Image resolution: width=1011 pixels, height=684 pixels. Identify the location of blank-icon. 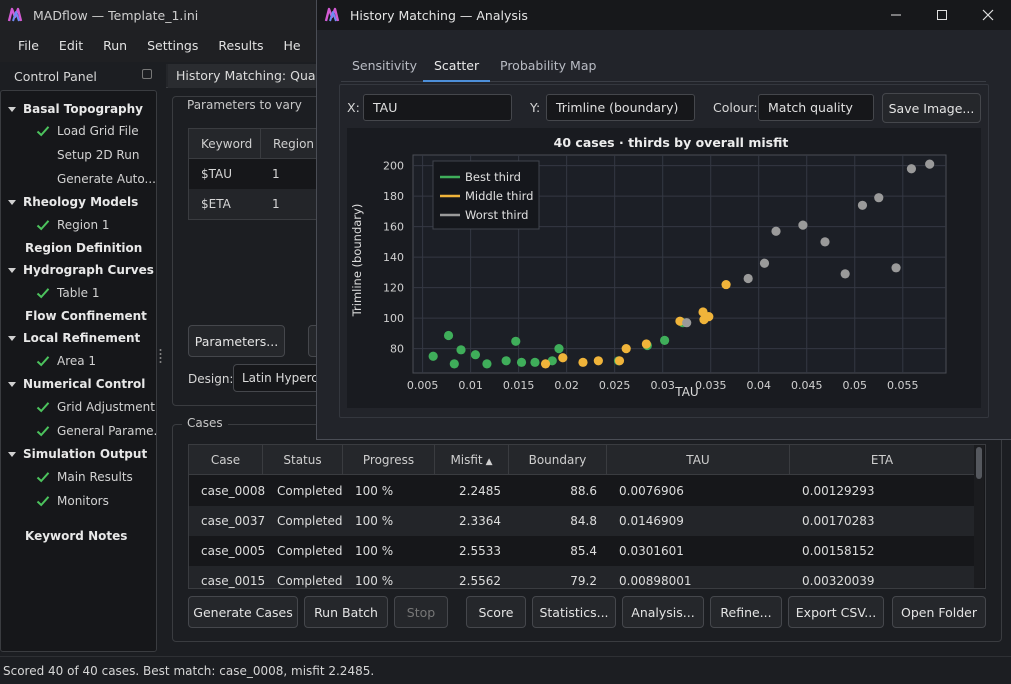
(43, 179).